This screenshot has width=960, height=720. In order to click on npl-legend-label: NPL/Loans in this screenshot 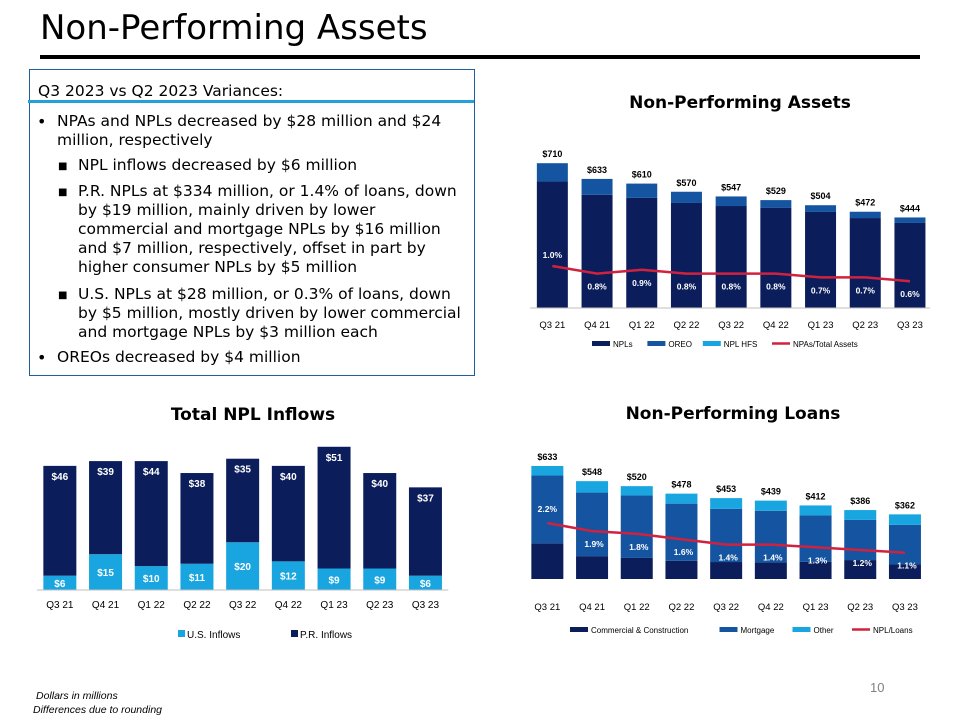, I will do `click(893, 630)`.